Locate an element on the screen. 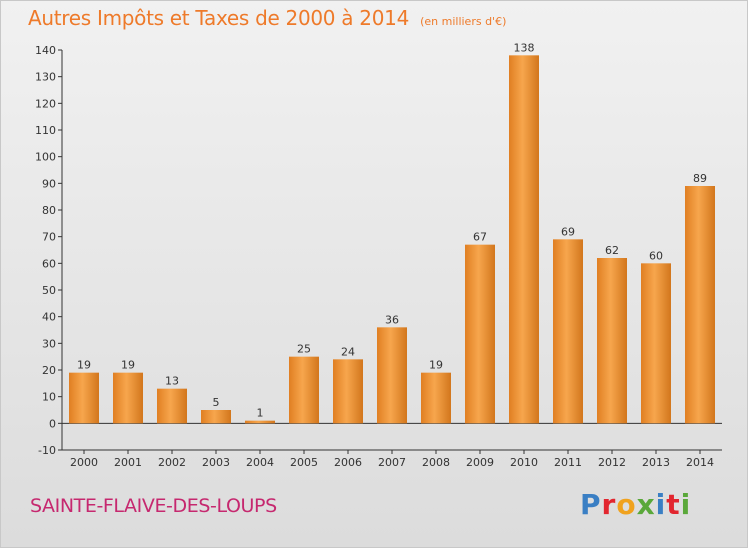  chart-subtitle: (en milliers d'€) is located at coordinates (463, 21).